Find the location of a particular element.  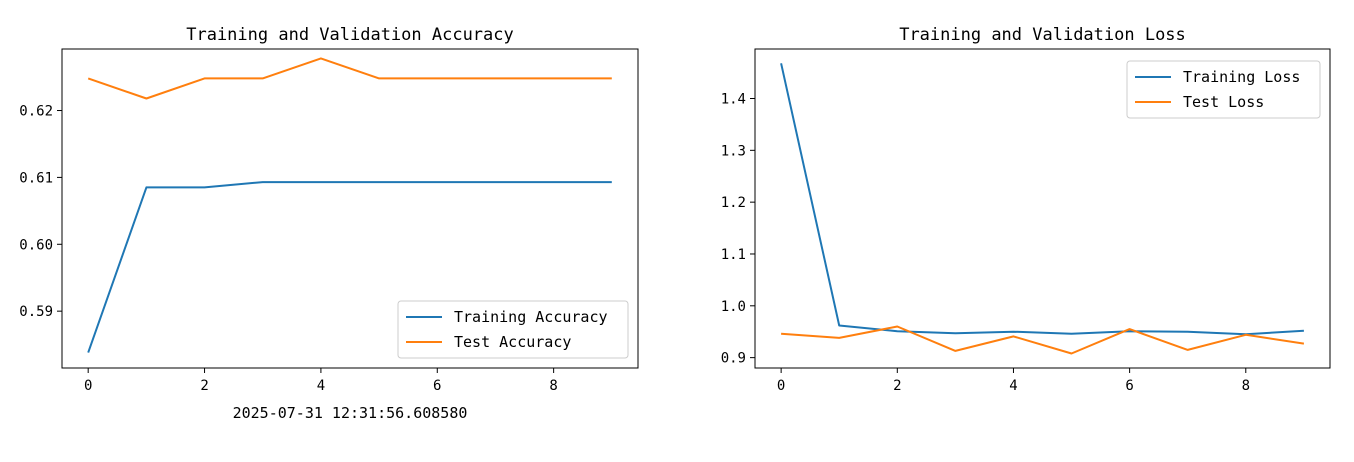

y-tick-label: 0.9 is located at coordinates (733, 359).